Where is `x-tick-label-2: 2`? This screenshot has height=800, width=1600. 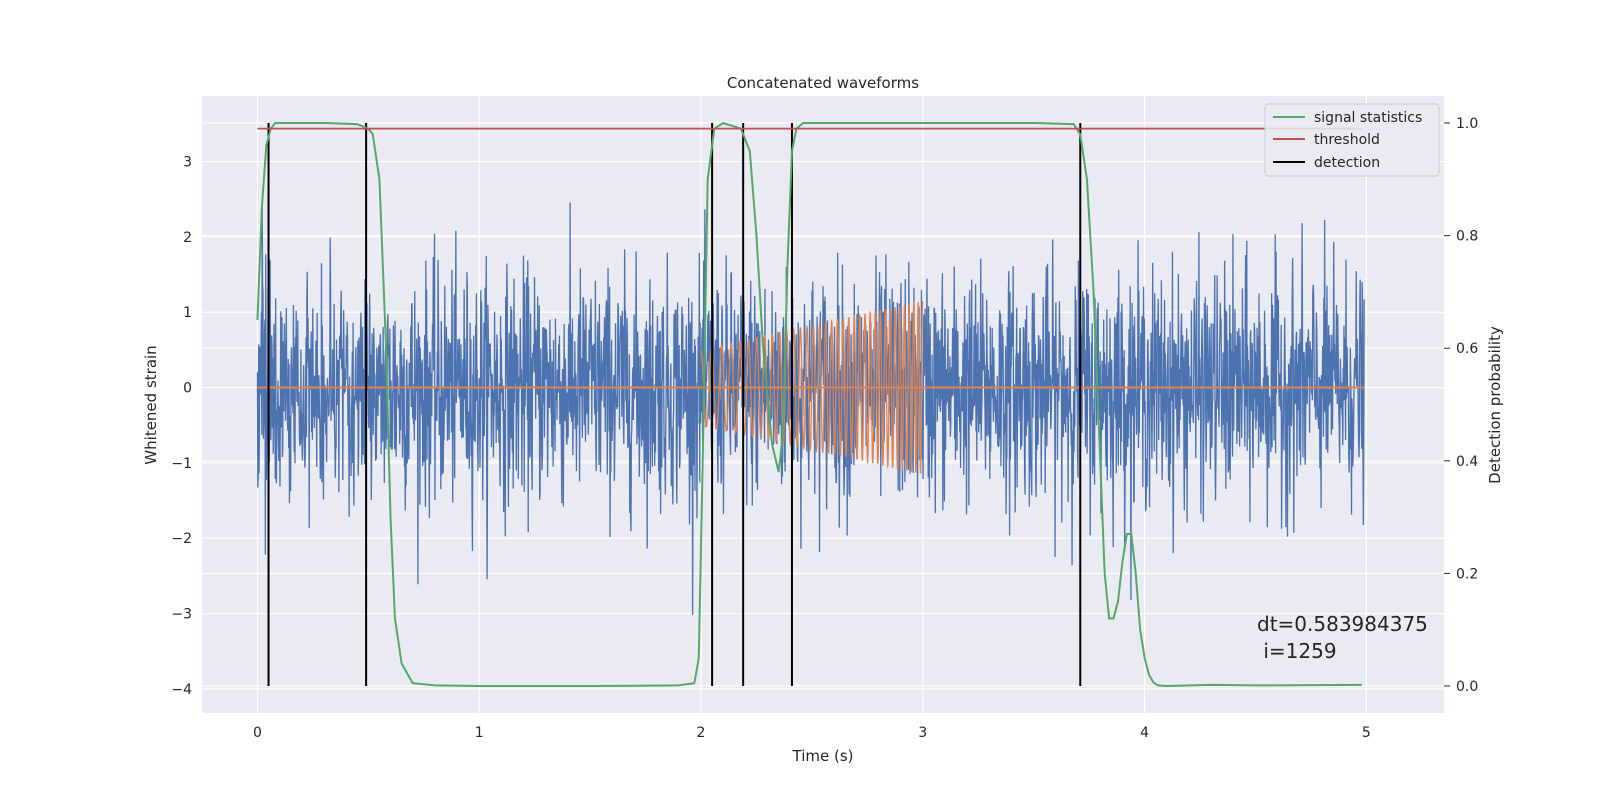
x-tick-label-2: 2 is located at coordinates (701, 733).